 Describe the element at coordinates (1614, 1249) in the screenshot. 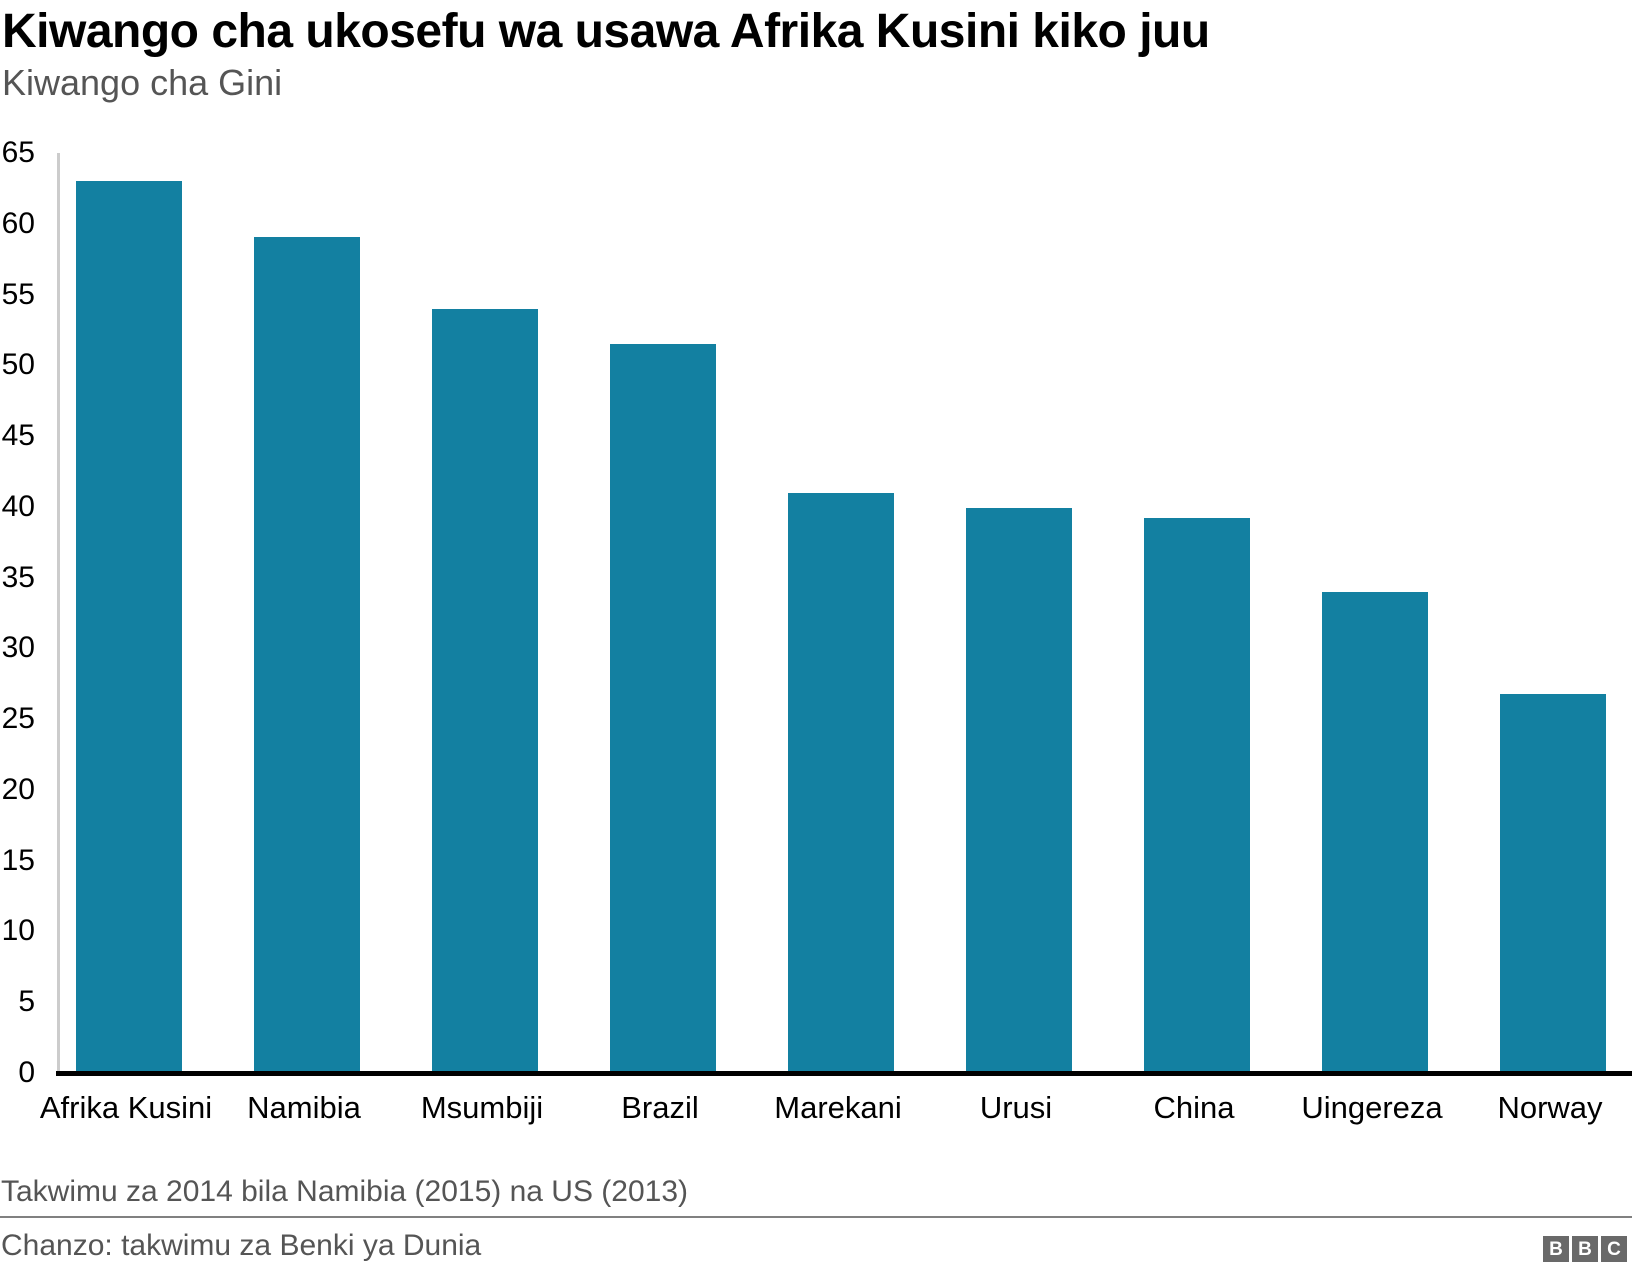

I see `logo-letter-c: C` at that location.